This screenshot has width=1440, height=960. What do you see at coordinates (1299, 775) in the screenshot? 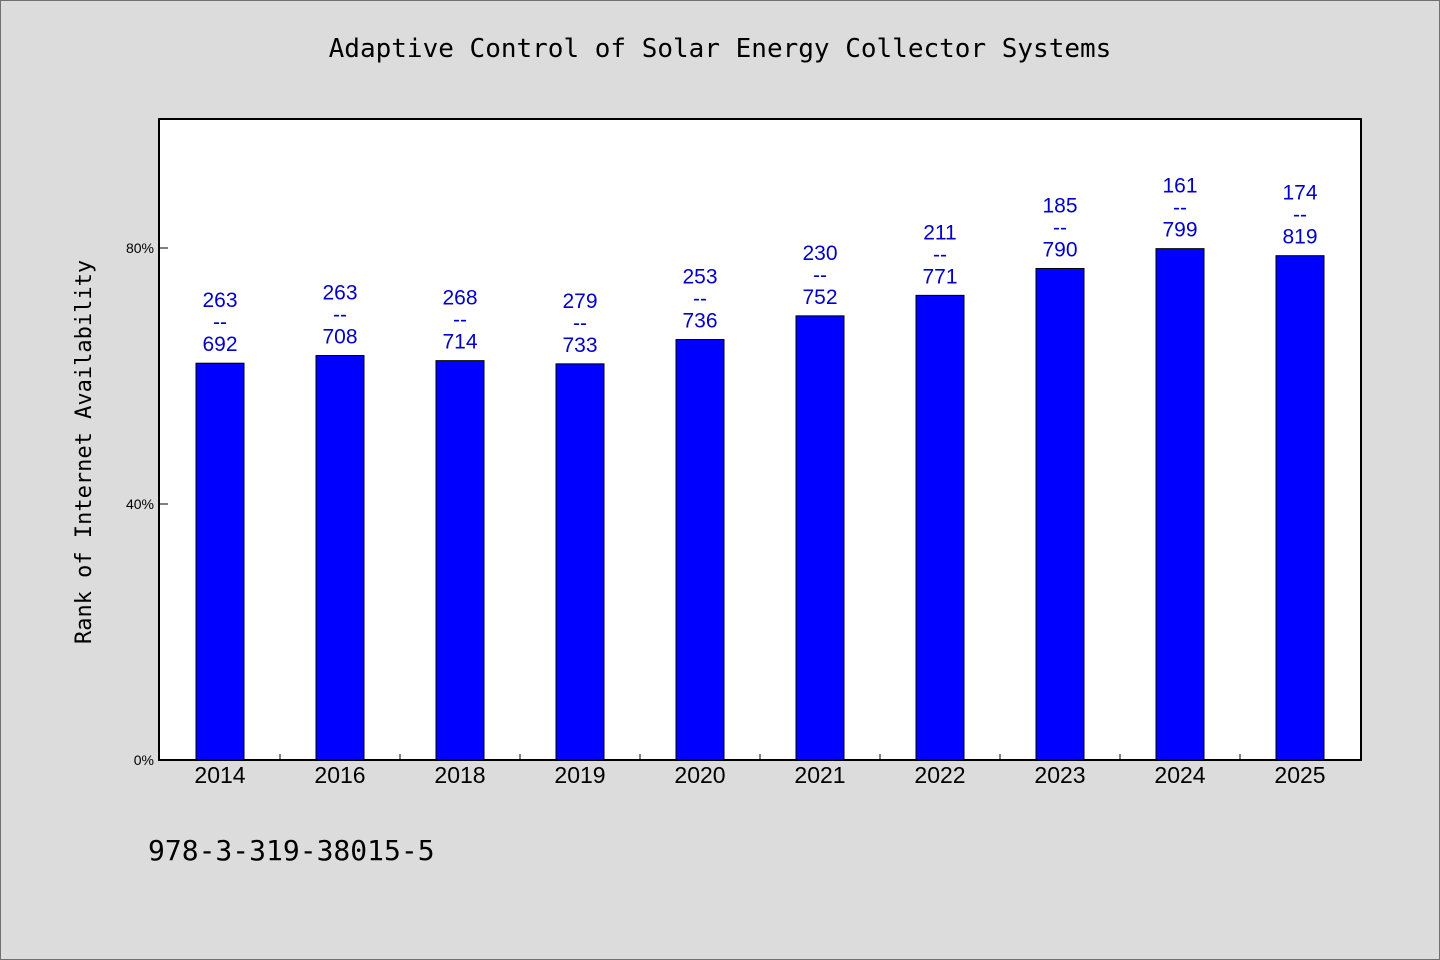
I see `x-tick-label-2025: 2025` at bounding box center [1299, 775].